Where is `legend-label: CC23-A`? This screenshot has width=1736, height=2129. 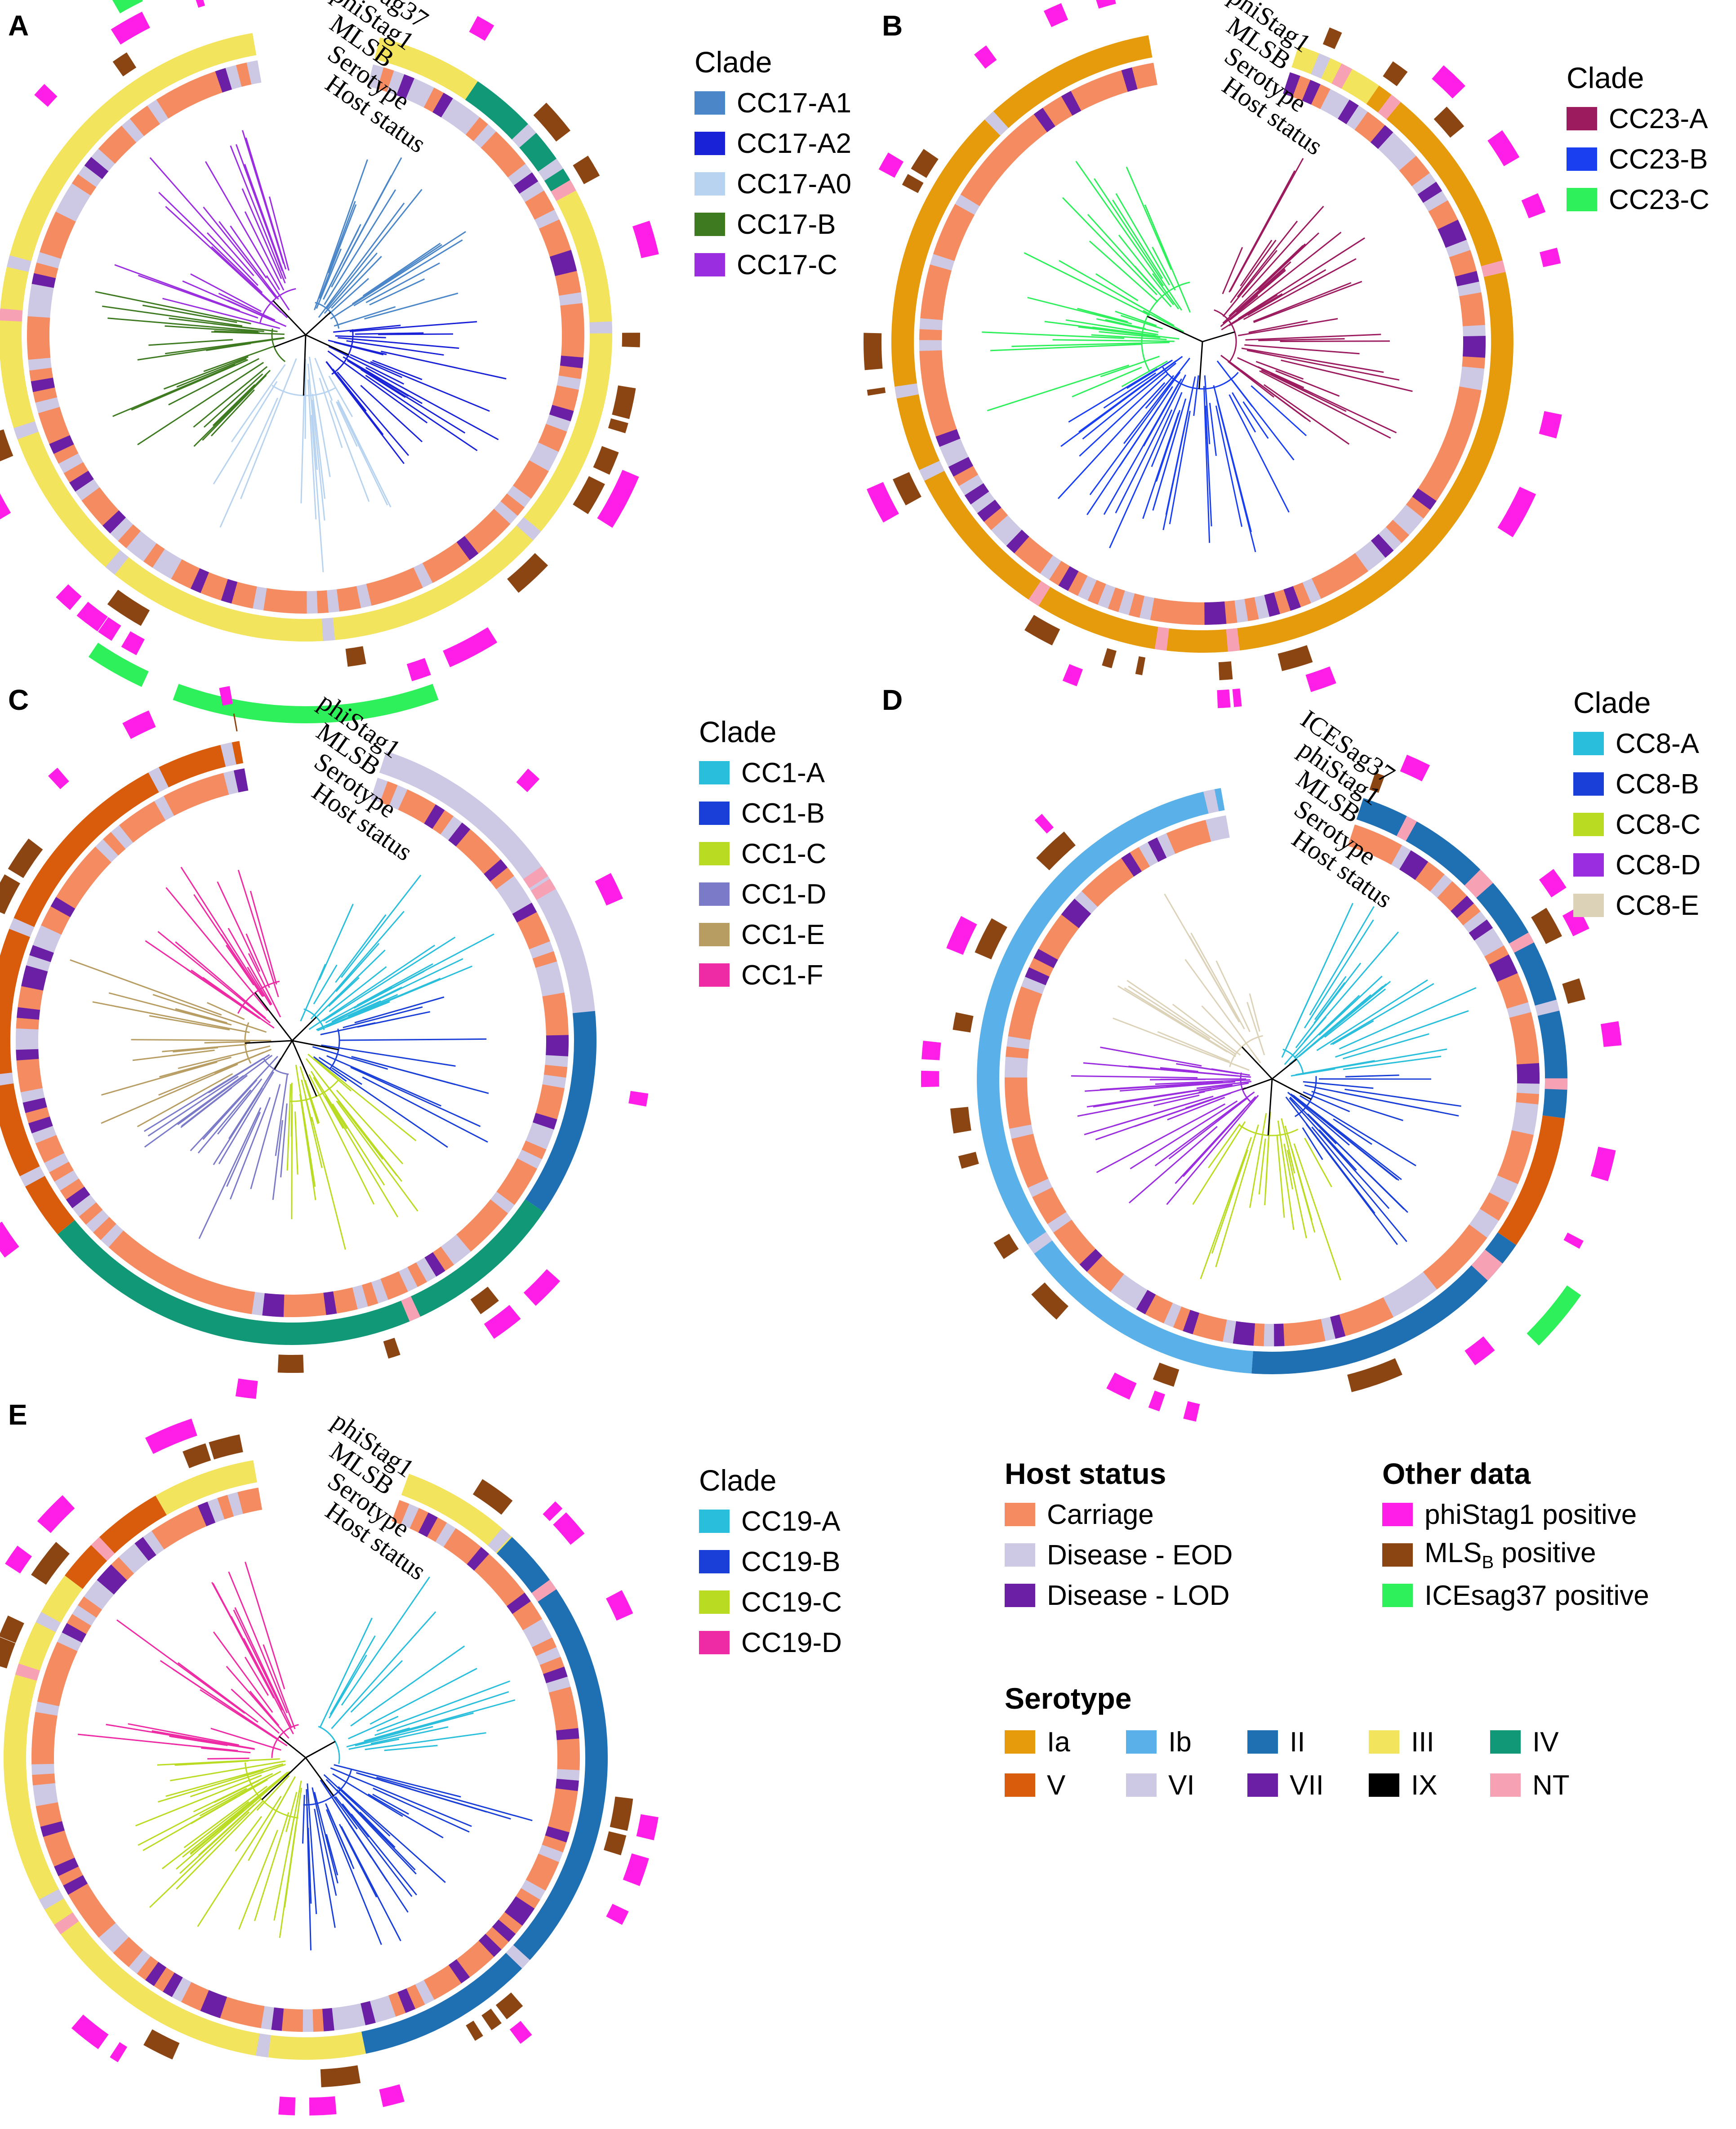
legend-label: CC23-A is located at coordinates (1658, 119).